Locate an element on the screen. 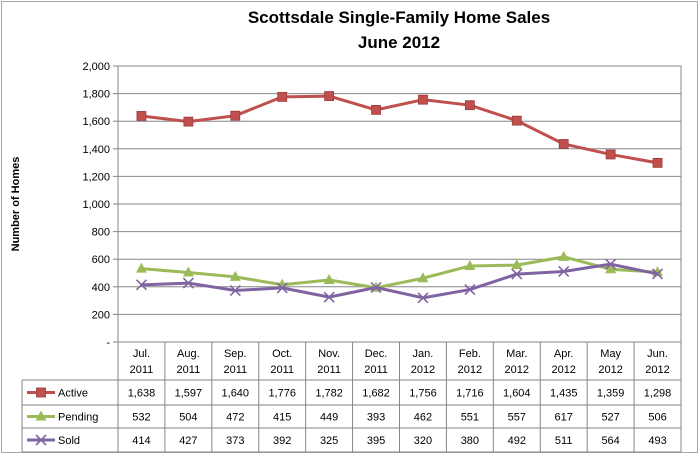 The height and width of the screenshot is (454, 699). x-tick-label-month: Sep. is located at coordinates (235, 354).